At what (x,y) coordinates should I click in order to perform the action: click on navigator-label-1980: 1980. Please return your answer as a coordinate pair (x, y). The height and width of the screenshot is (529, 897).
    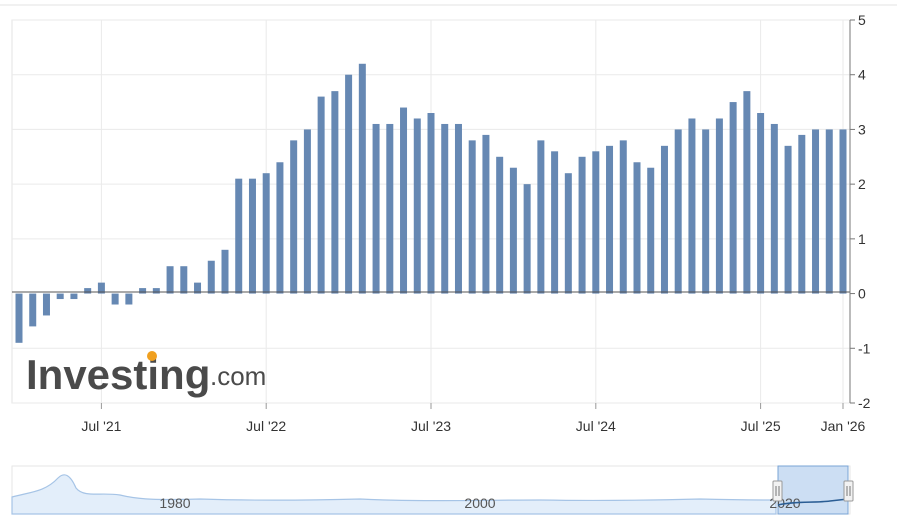
    Looking at the image, I should click on (174, 503).